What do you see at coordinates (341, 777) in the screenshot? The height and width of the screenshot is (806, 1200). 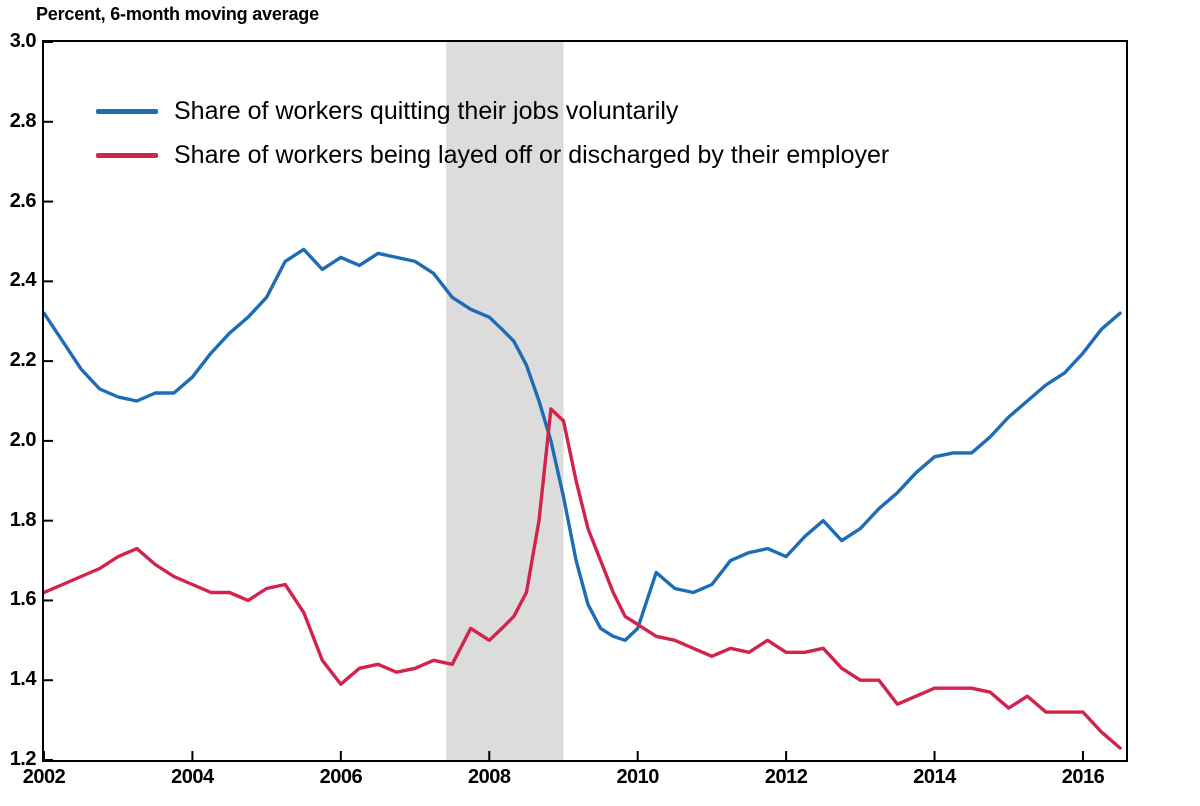 I see `x-tick-label: 2006` at bounding box center [341, 777].